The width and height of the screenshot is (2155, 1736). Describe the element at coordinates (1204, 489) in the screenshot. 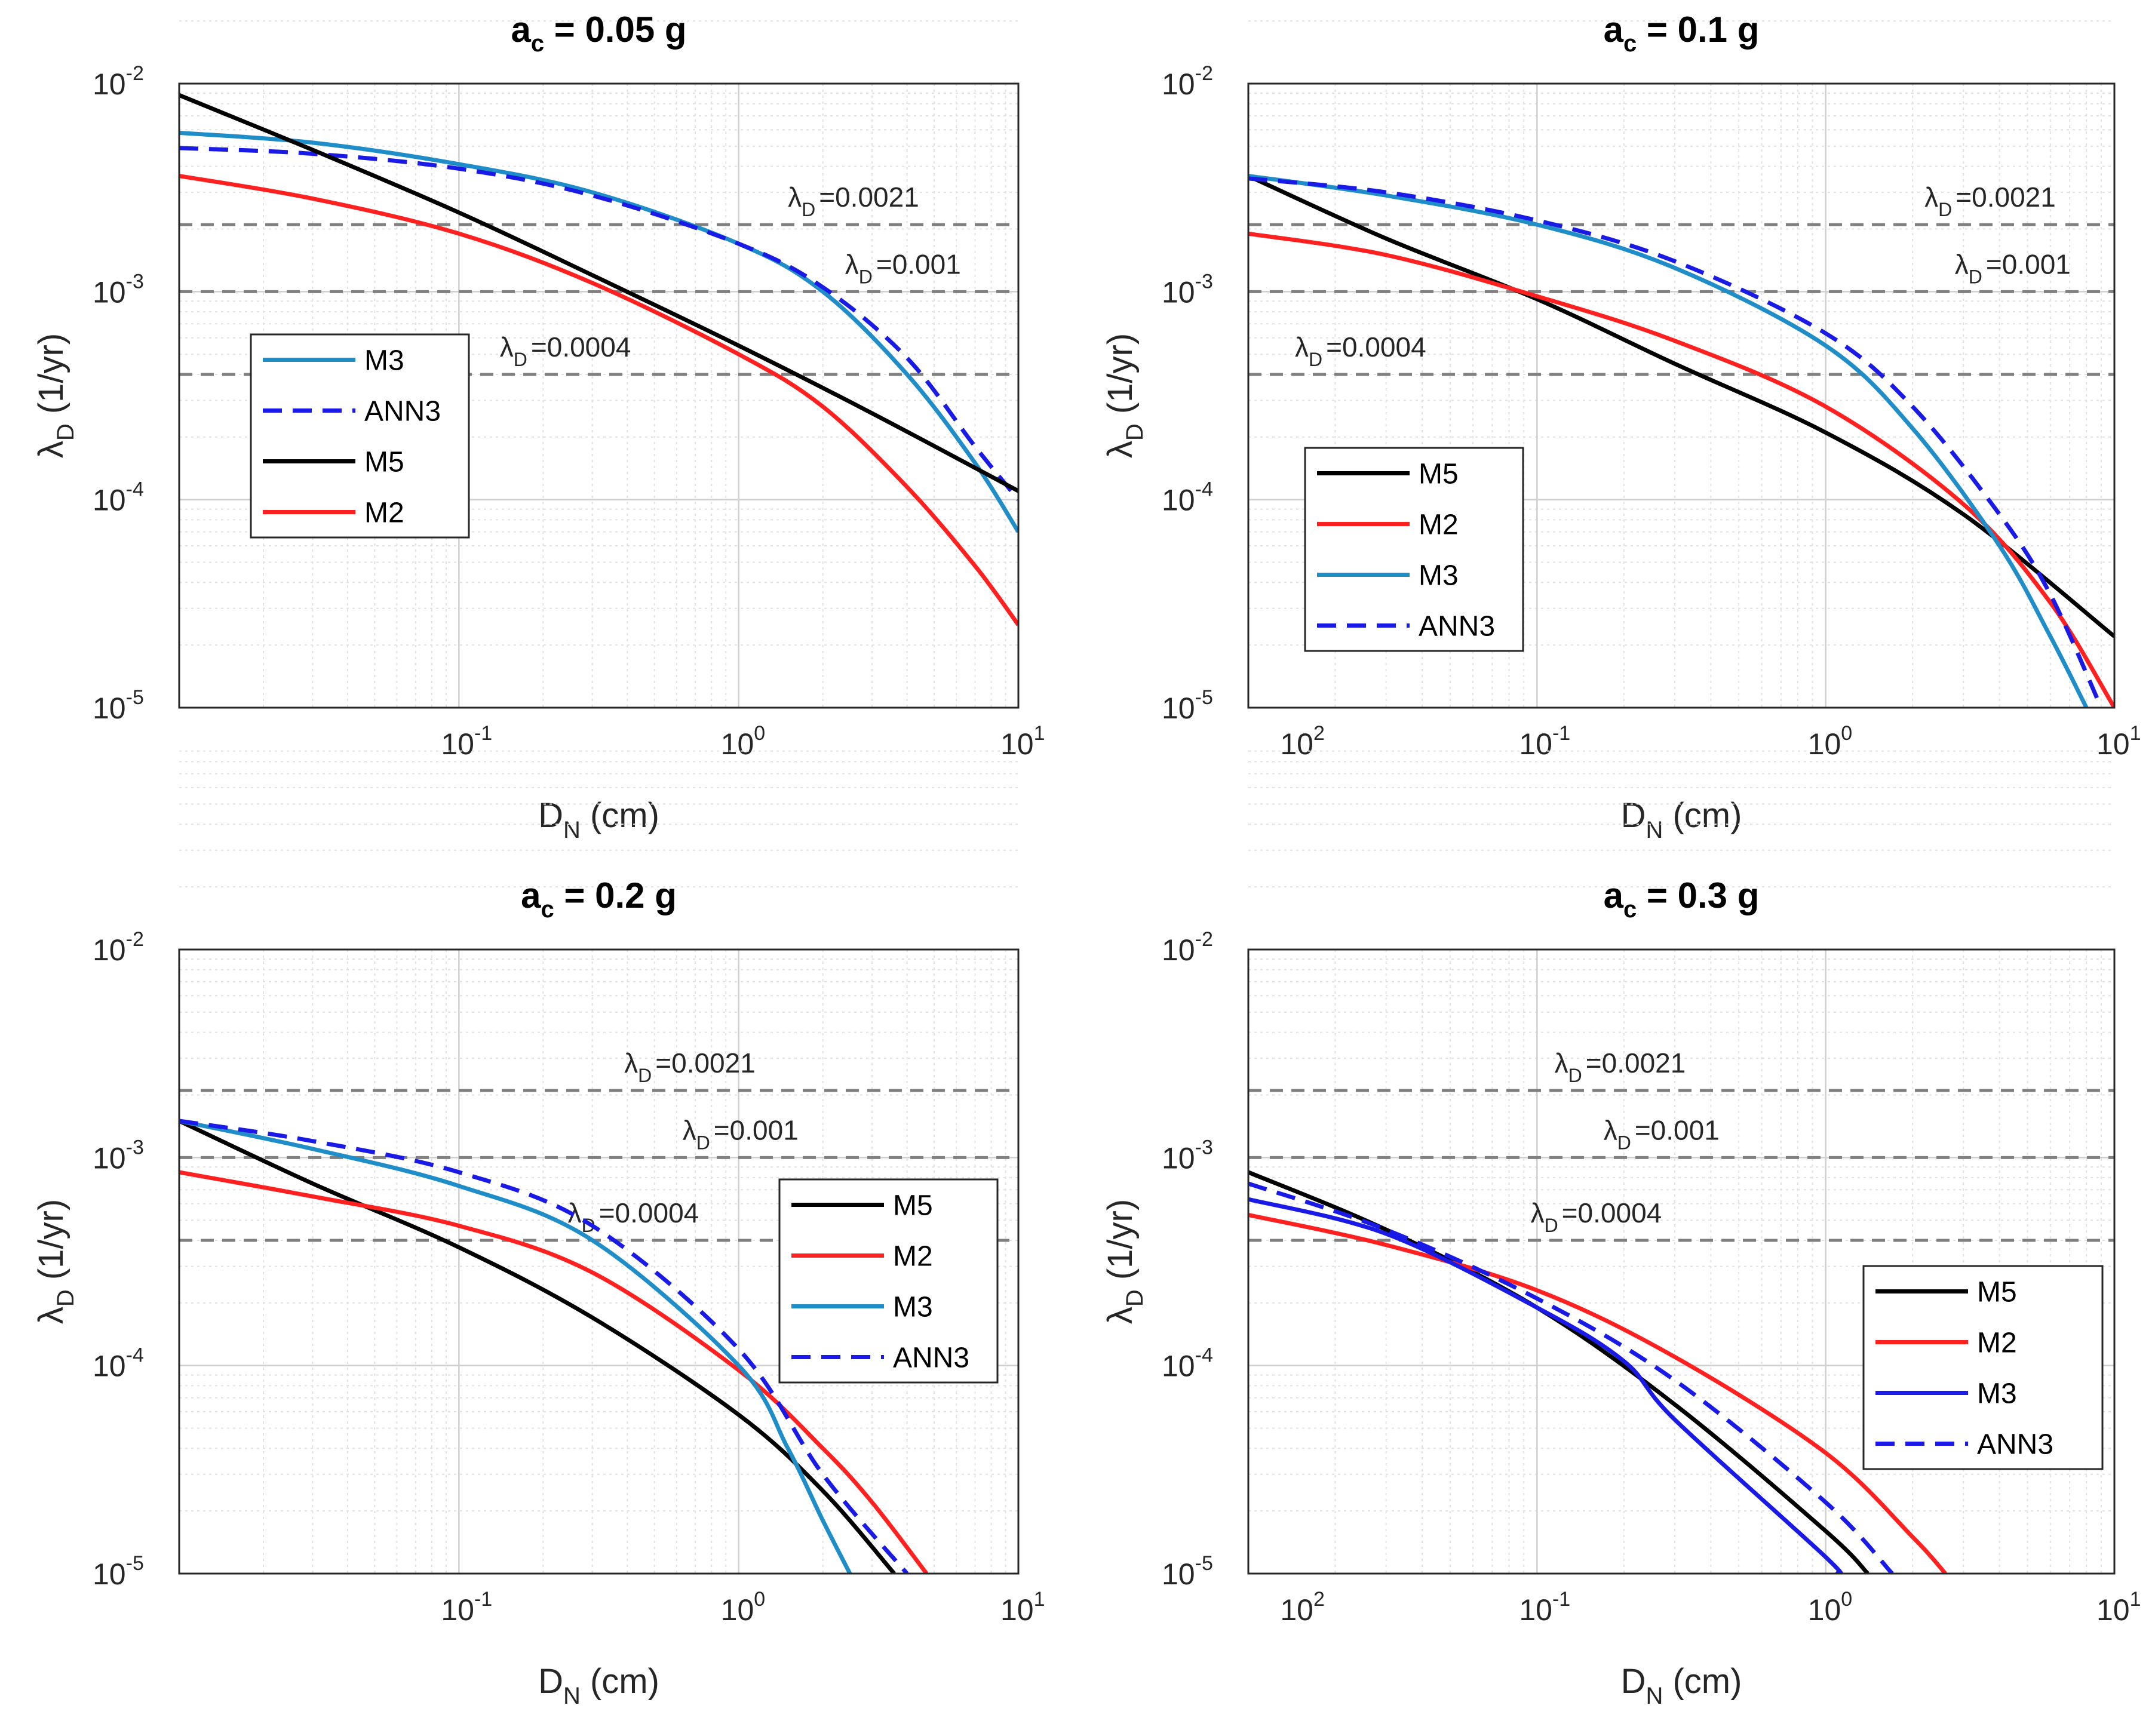

I see `tick-exponent: -4` at that location.